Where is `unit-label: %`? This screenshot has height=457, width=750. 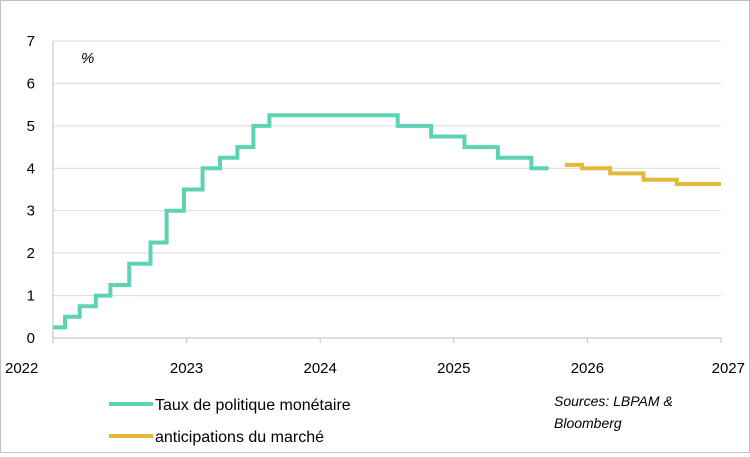
unit-label: % is located at coordinates (87, 58).